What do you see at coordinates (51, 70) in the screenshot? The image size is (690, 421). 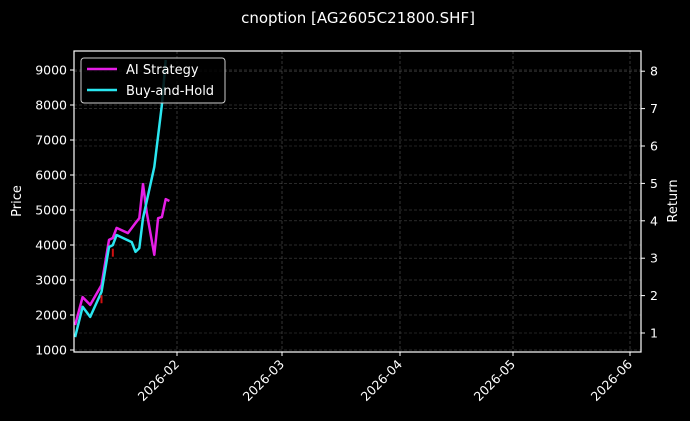 I see `y-tick-left: 9000` at bounding box center [51, 70].